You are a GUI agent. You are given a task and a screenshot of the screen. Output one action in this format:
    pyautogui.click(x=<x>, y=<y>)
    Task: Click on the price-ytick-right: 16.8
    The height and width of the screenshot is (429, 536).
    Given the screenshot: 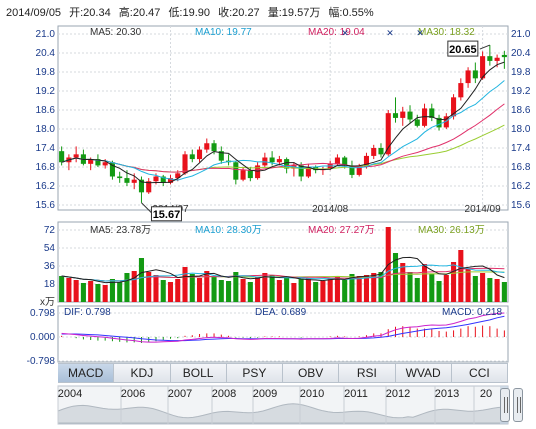 What is the action you would take?
    pyautogui.click(x=521, y=167)
    